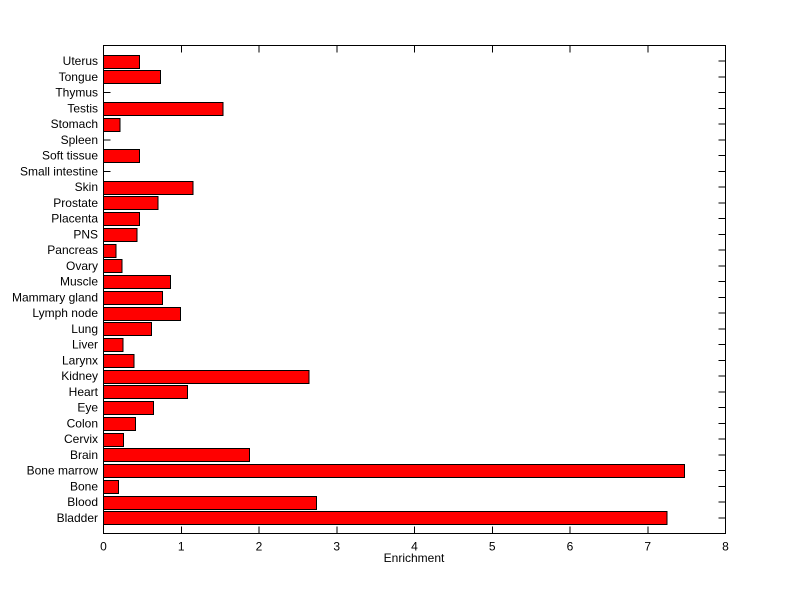  I want to click on y-tick-label-placenta: Placenta, so click(74, 219).